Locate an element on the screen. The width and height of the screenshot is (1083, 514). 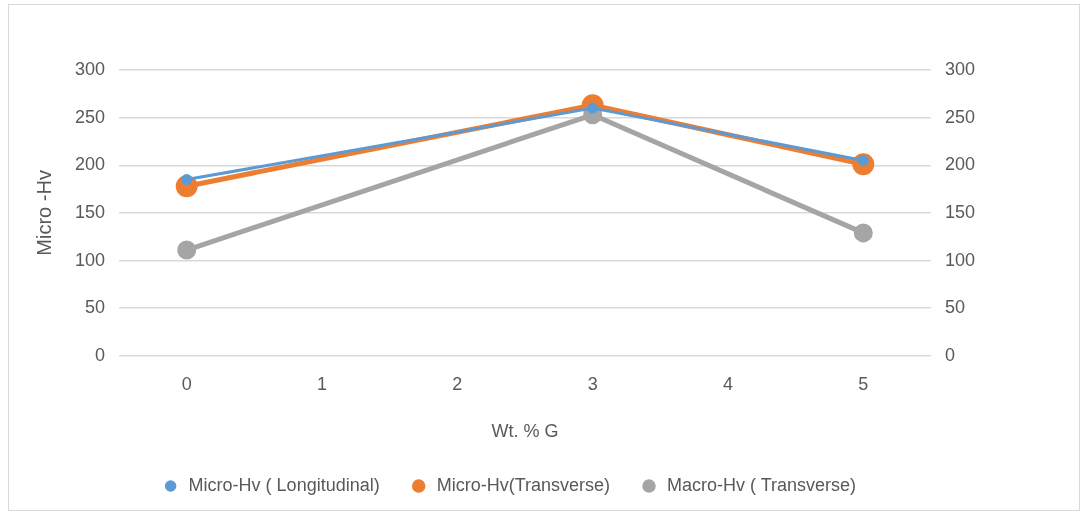
x-tick-label: 3 is located at coordinates (592, 383).